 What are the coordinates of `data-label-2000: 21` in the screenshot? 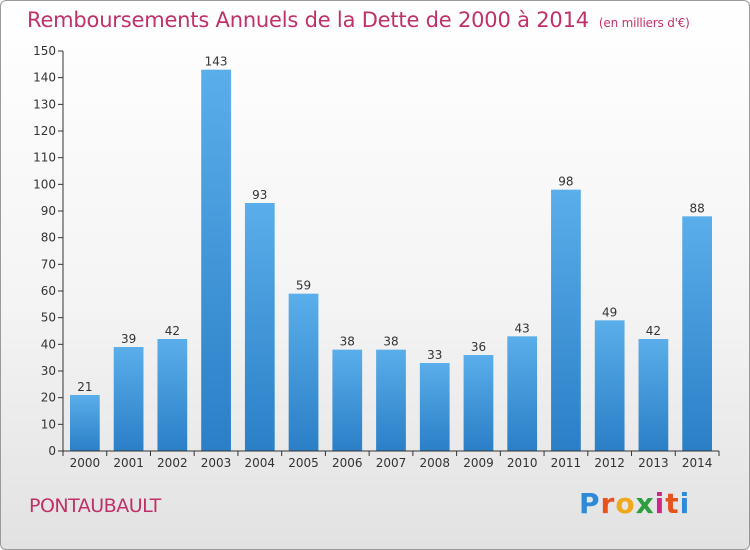 It's located at (84, 387).